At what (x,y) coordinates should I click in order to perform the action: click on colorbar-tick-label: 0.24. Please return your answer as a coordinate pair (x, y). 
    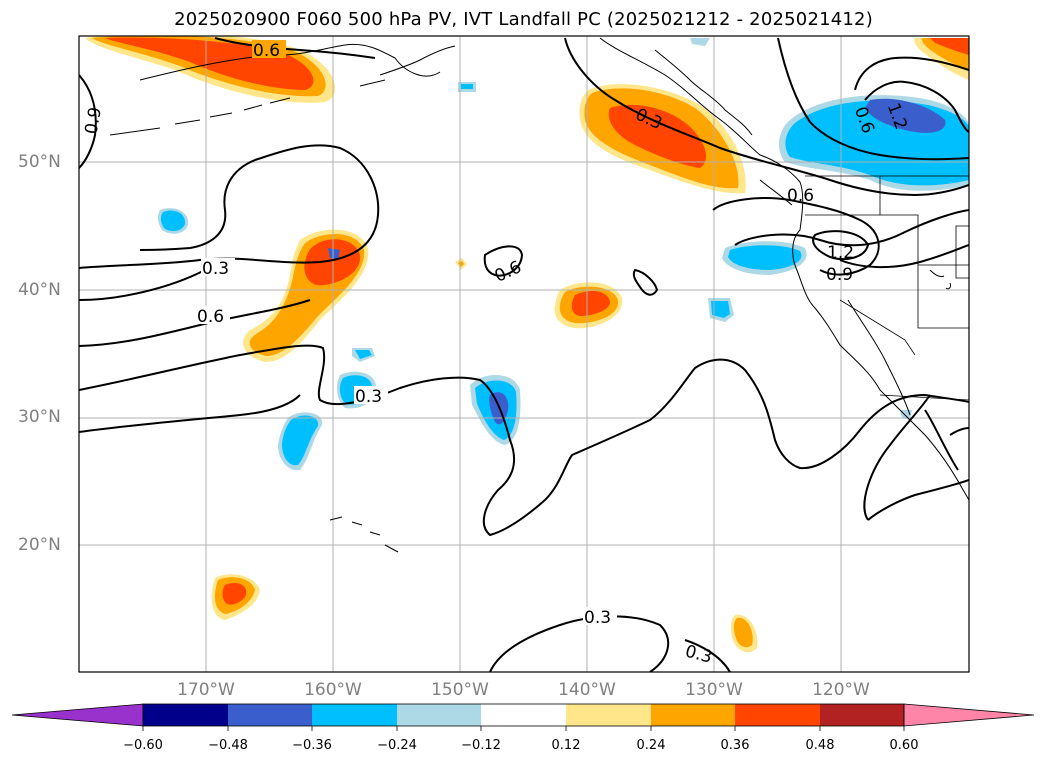
    Looking at the image, I should click on (651, 745).